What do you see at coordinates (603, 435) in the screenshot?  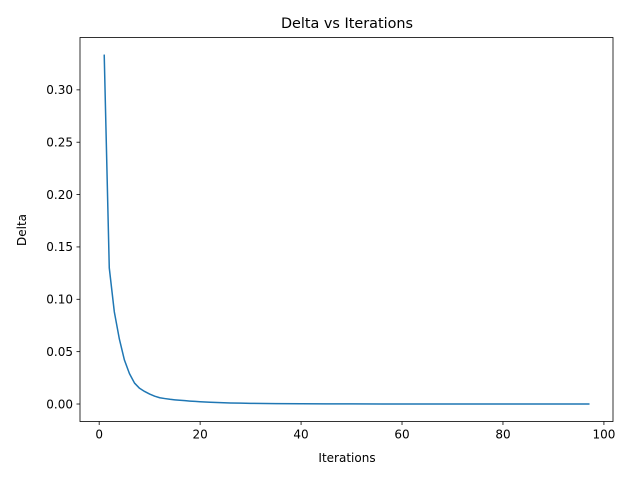 I see `x-tick-label: 100` at bounding box center [603, 435].